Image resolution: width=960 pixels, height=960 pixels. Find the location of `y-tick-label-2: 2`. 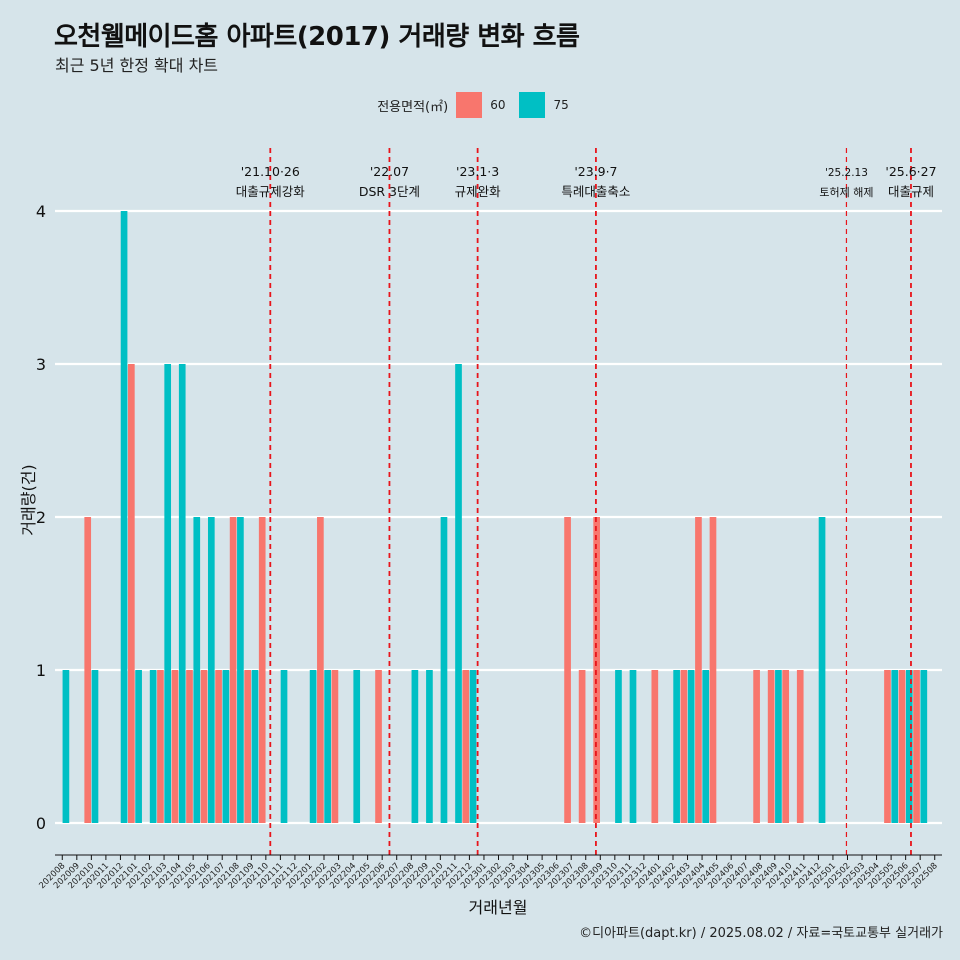

y-tick-label-2: 2 is located at coordinates (41, 517).